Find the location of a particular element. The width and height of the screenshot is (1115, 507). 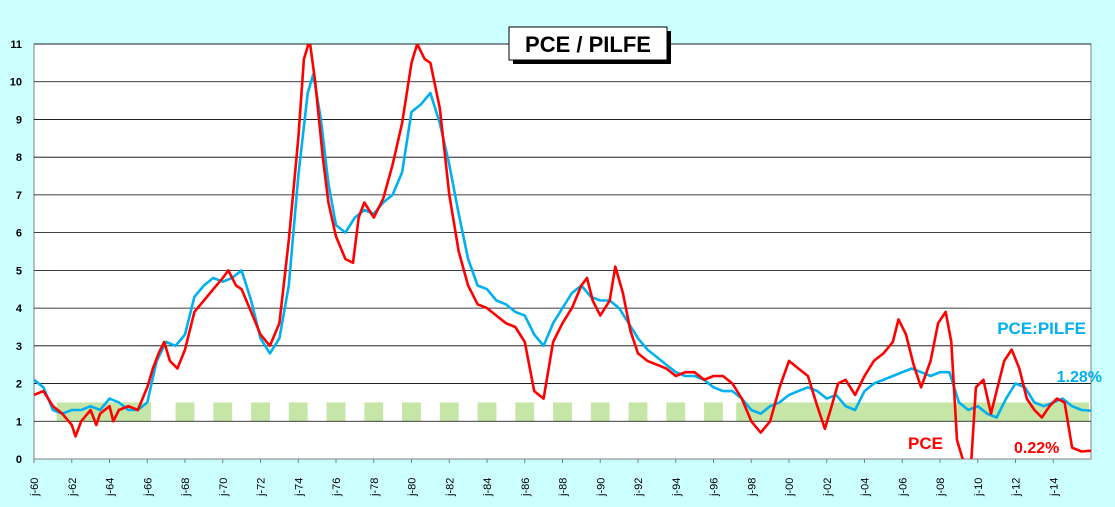

x-tick-label: j-10 is located at coordinates (979, 487).